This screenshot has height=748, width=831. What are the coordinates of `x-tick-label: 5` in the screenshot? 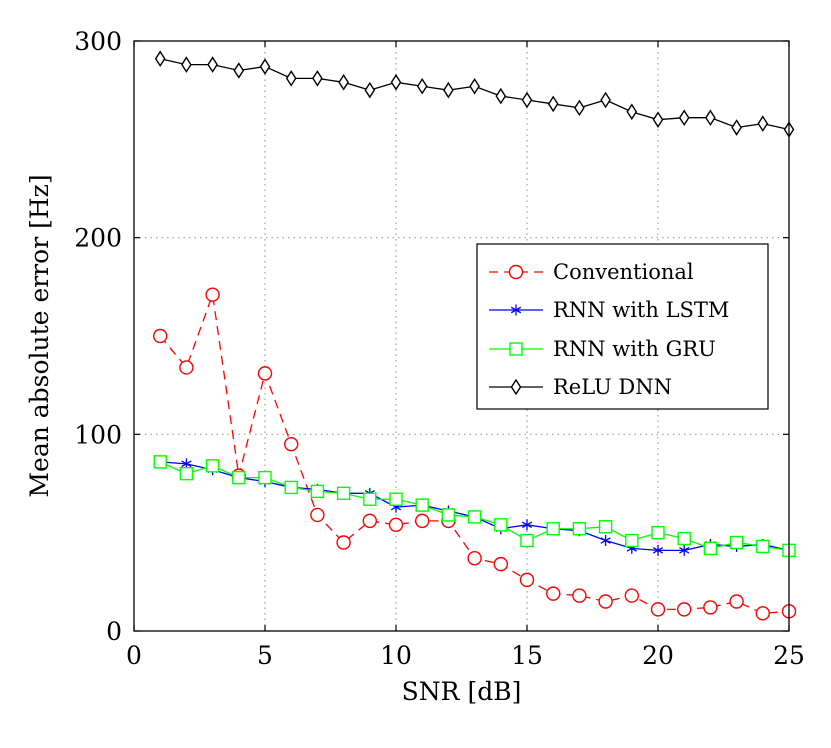 It's located at (265, 655).